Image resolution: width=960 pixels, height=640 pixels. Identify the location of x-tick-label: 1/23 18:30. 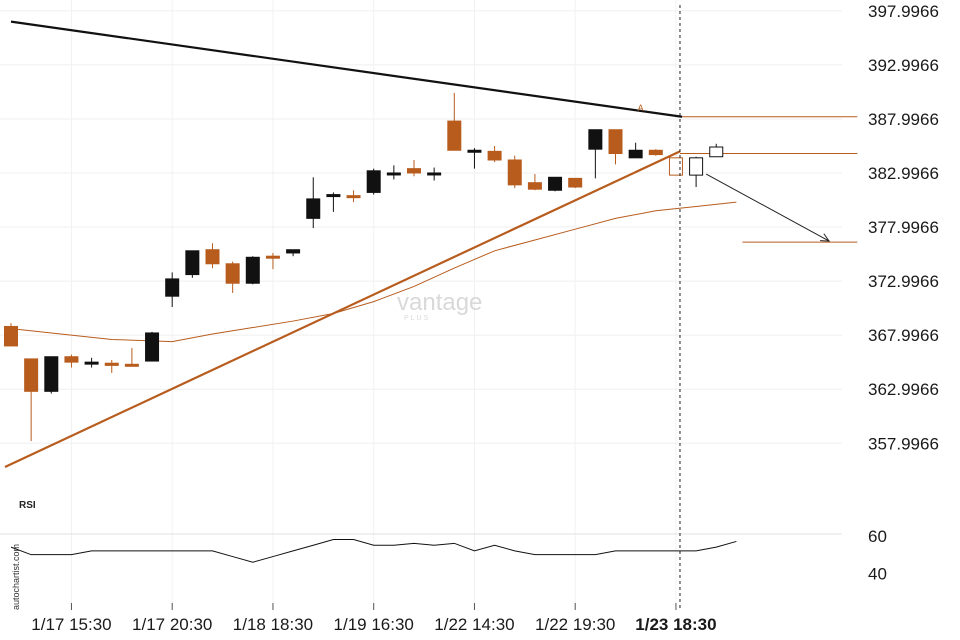
(675, 624).